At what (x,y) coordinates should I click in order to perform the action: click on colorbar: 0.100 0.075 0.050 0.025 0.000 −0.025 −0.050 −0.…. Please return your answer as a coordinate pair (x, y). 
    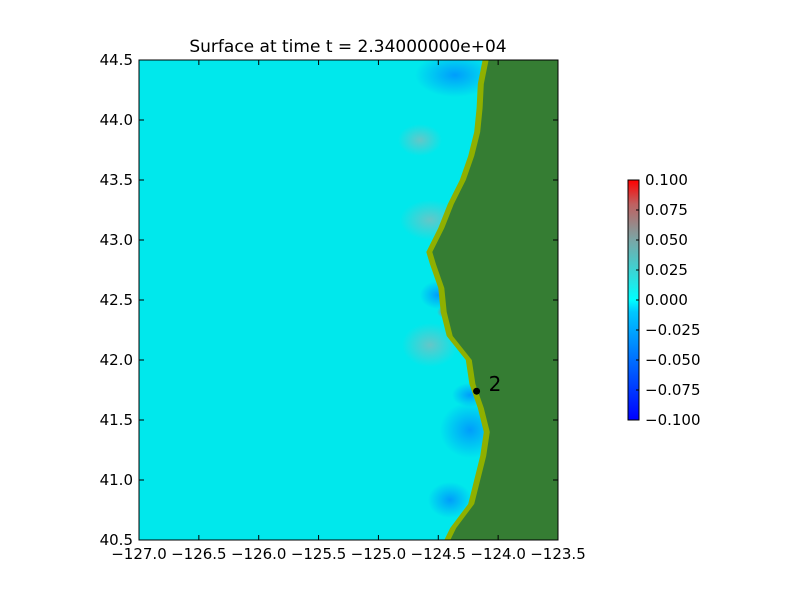
    Looking at the image, I should click on (664, 300).